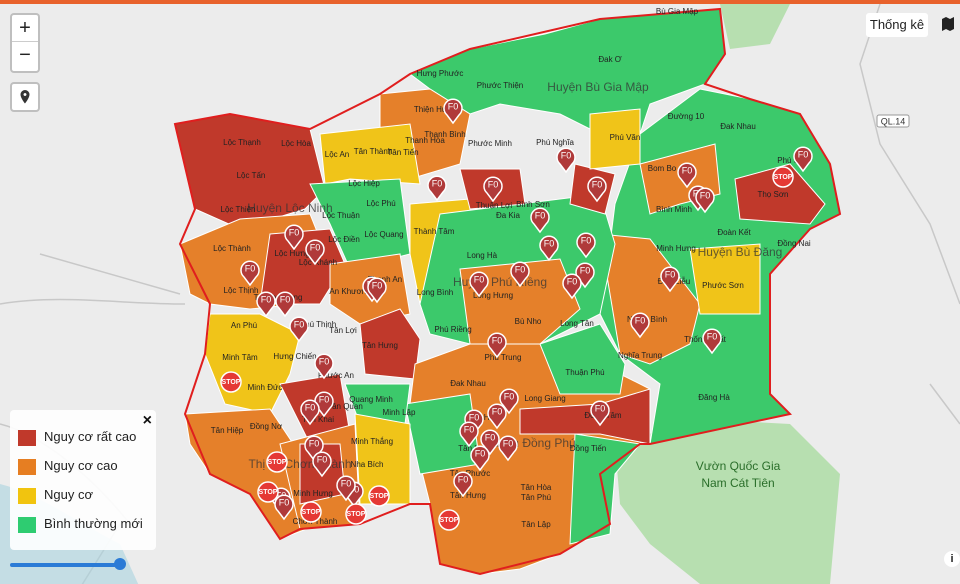  What do you see at coordinates (244, 325) in the screenshot?
I see `commune-label: An Phú` at bounding box center [244, 325].